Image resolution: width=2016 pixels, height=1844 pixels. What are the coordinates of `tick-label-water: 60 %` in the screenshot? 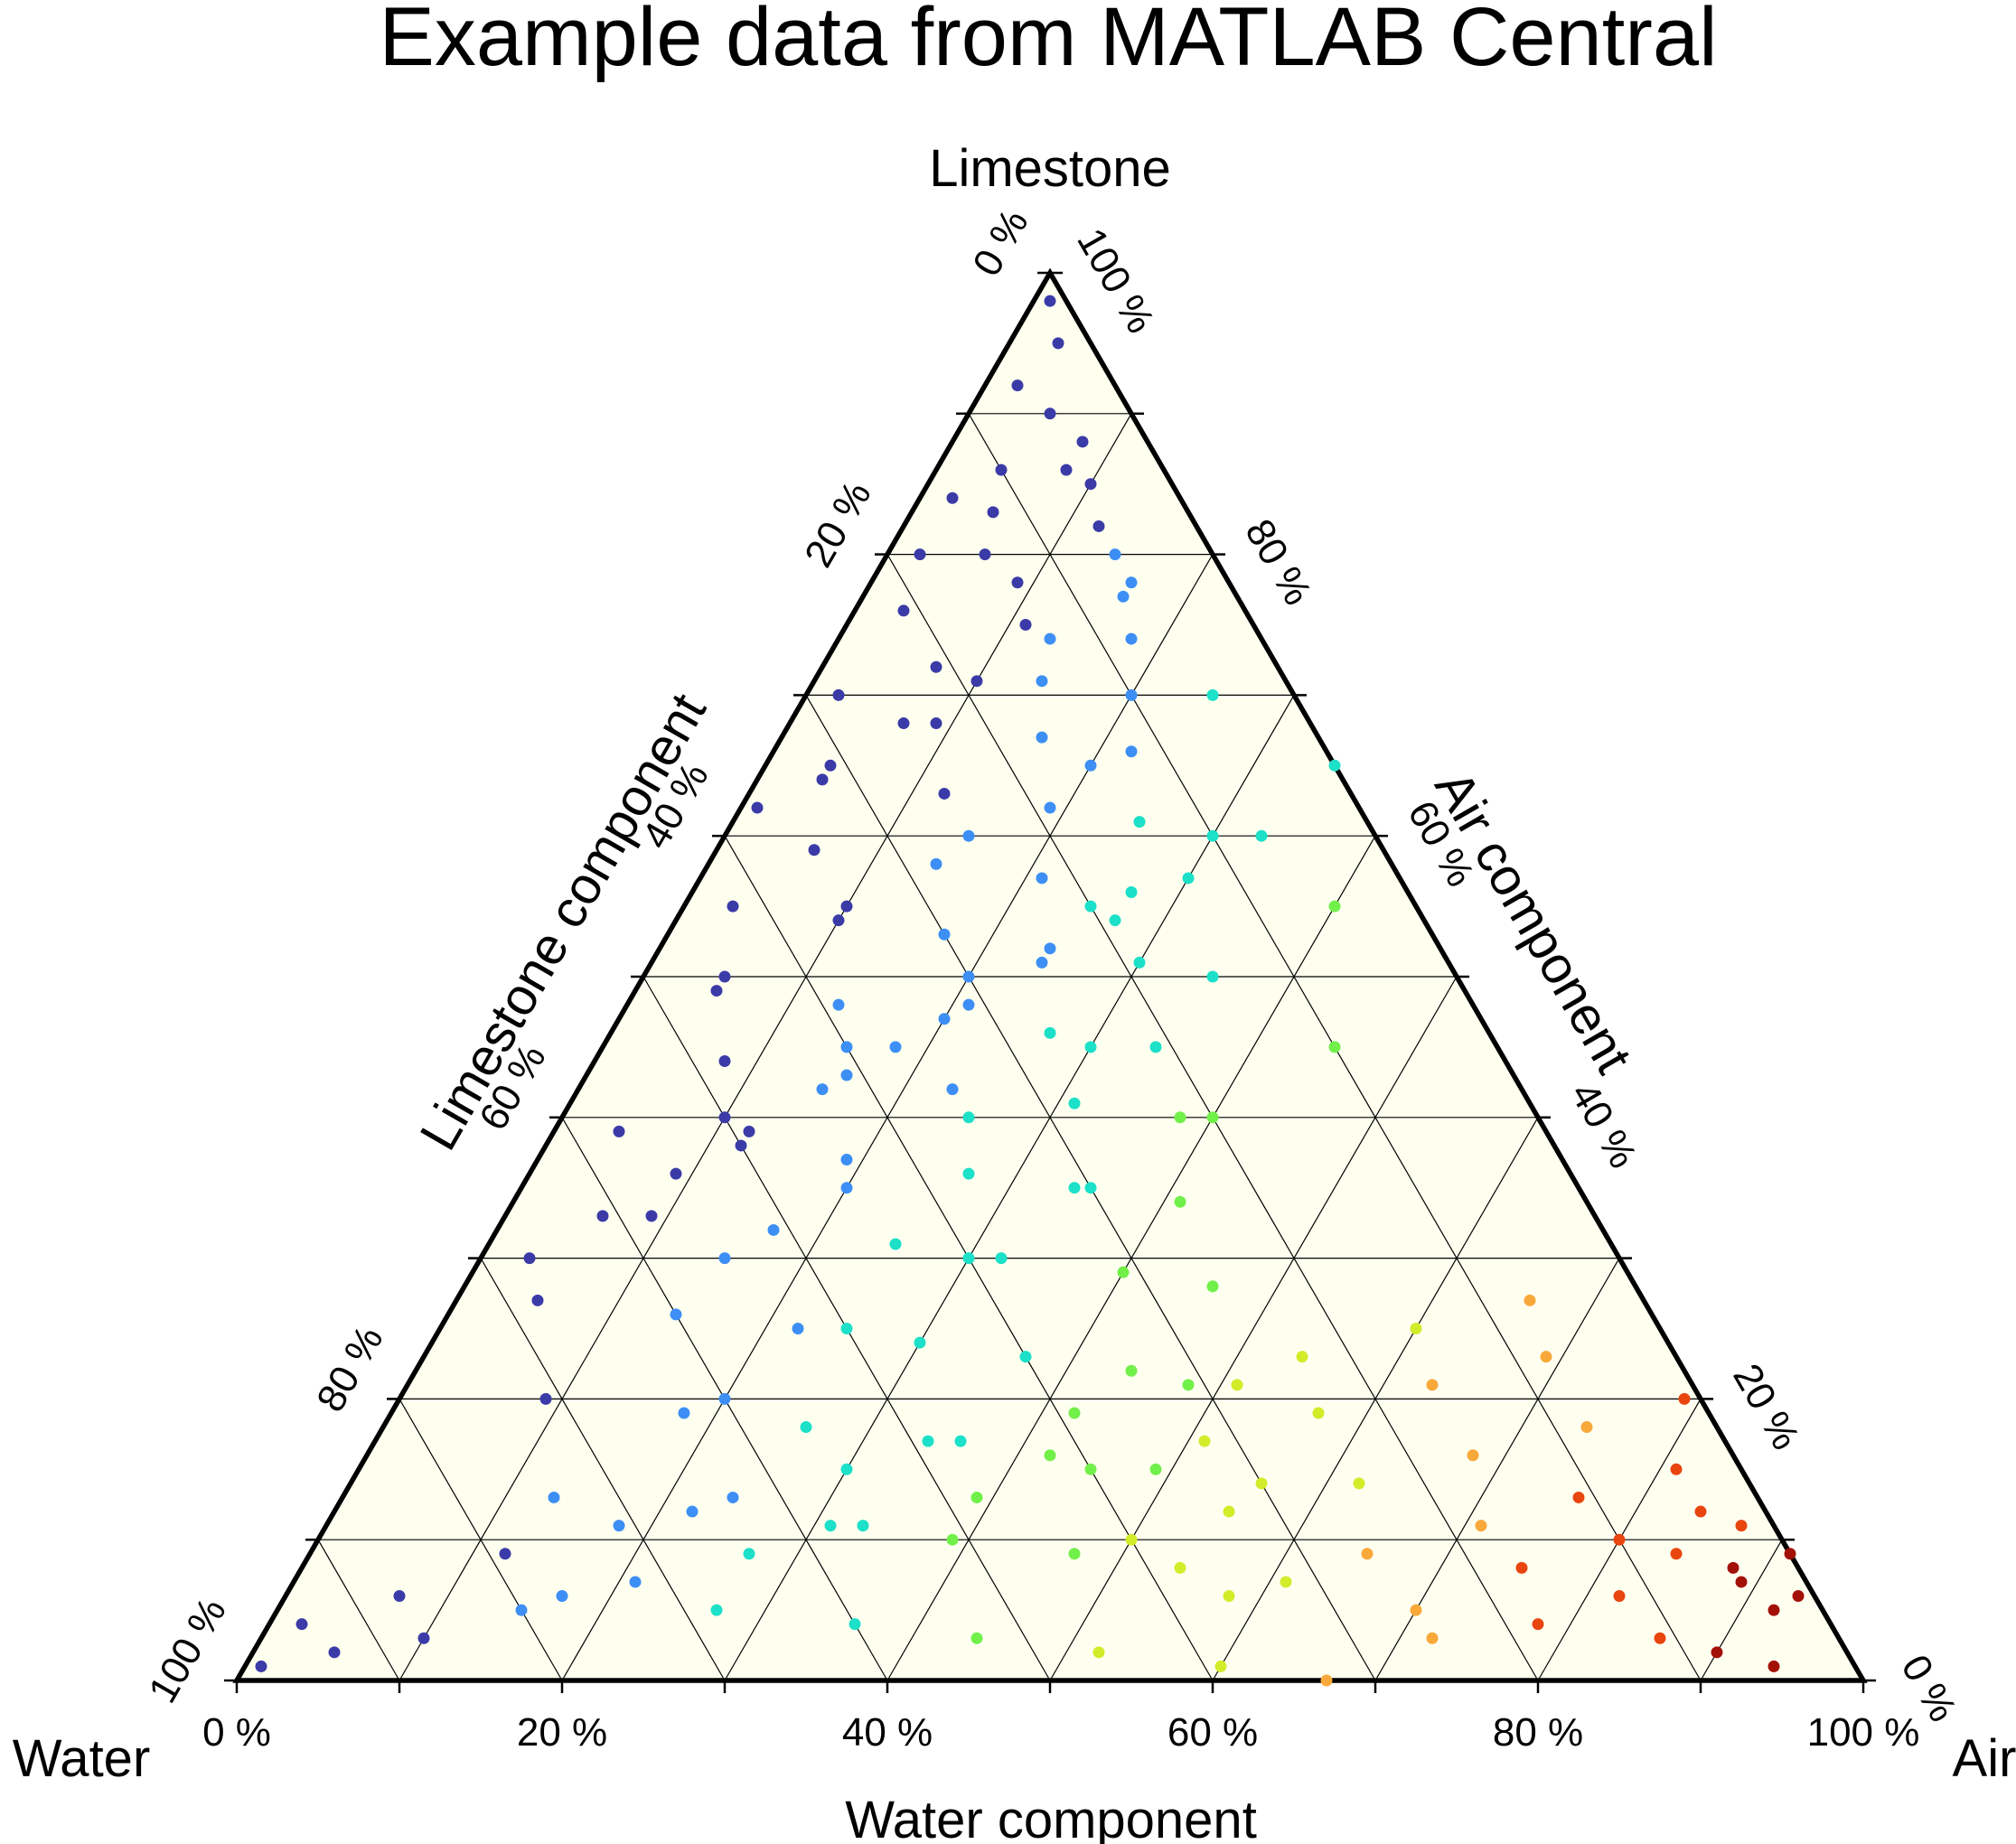 It's located at (1212, 1732).